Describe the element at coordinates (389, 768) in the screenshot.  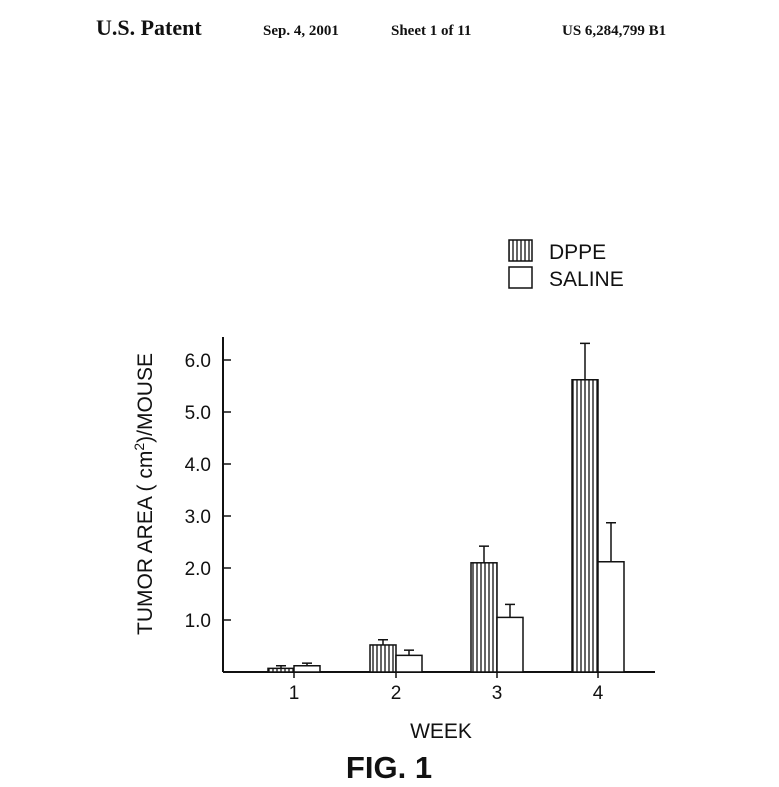
I see `figure-label: FIG. 1` at that location.